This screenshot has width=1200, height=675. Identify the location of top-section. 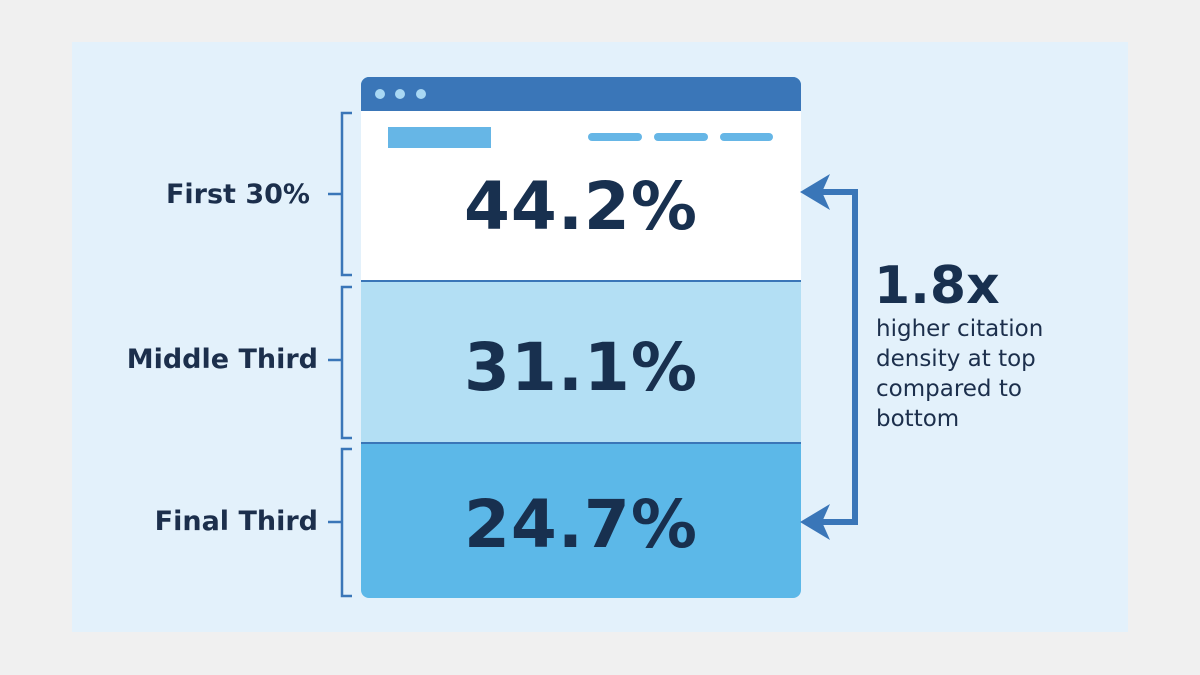
(581, 196).